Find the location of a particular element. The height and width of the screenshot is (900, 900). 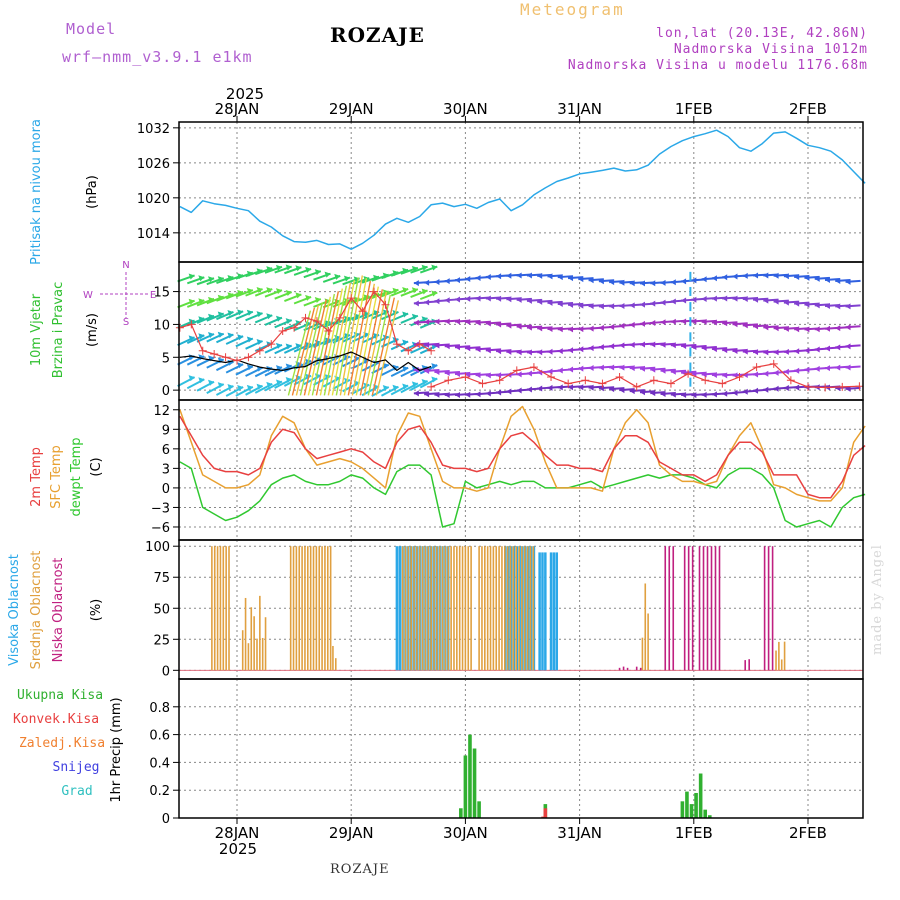

meteogram-label: Meteogram is located at coordinates (572, 9).